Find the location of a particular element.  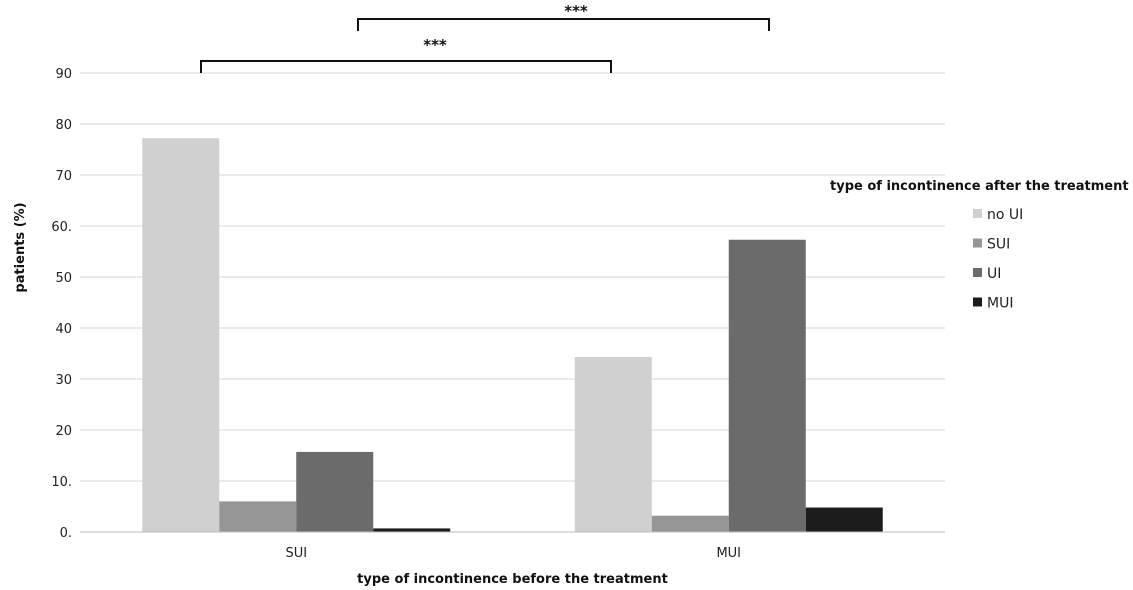

y-tick-label: 30 is located at coordinates (63, 380).